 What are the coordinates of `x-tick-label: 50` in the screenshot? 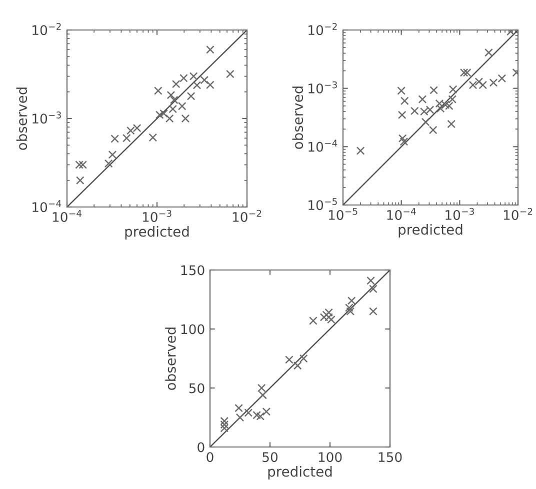 It's located at (270, 457).